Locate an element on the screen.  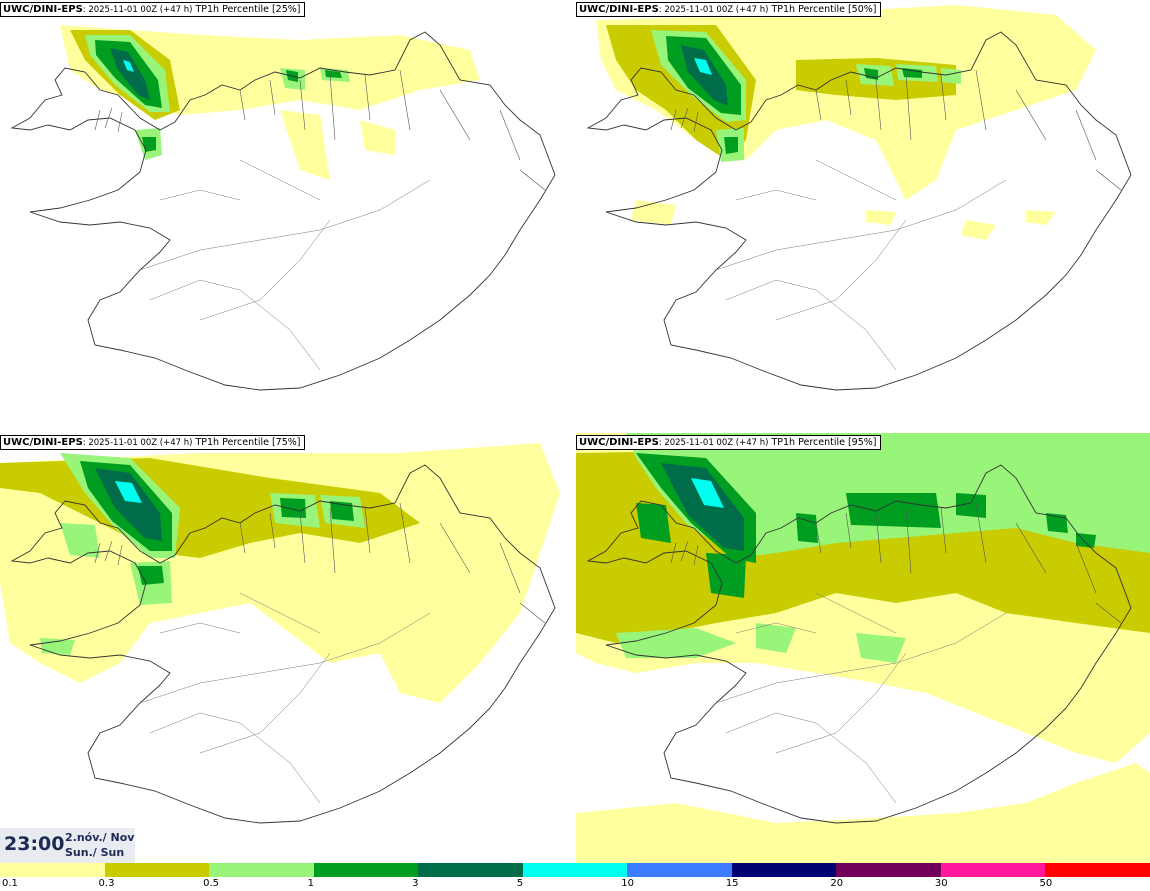
colorbar-tick-label: 0.1 is located at coordinates (10, 883).